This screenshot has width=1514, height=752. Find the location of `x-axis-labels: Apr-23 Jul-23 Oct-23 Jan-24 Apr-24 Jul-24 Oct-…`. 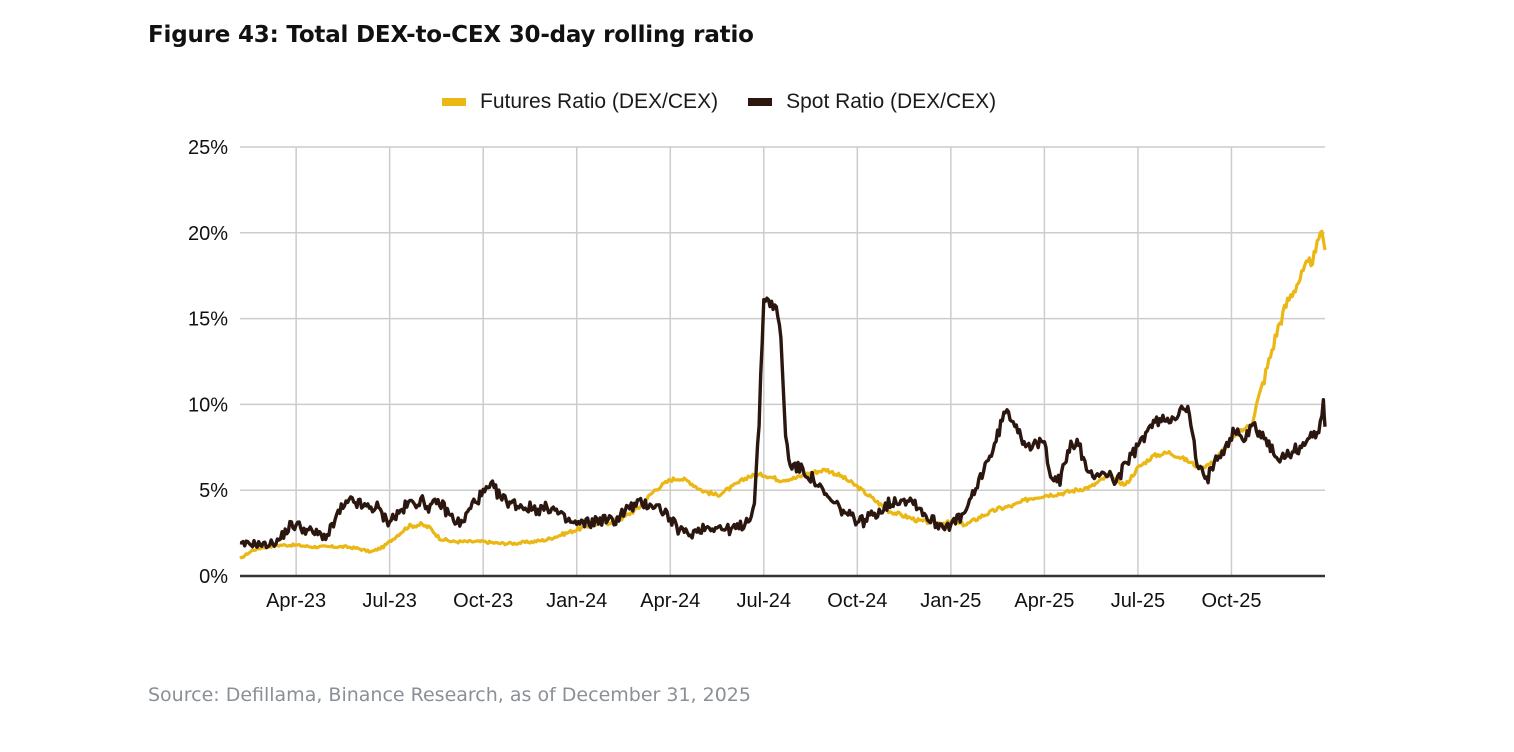

x-axis-labels: Apr-23 Jul-23 Oct-23 Jan-24 Apr-24 Jul-24 Oct-… is located at coordinates (763, 601).